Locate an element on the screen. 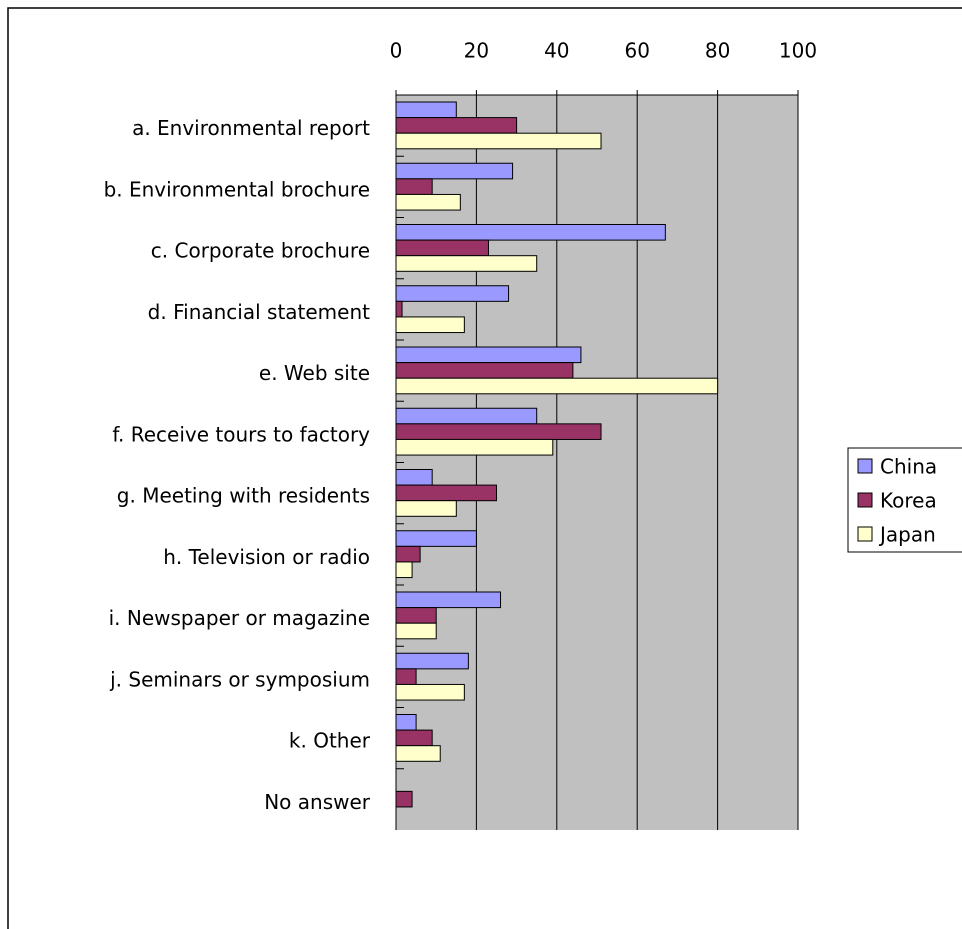  y-tick-label: h. Television or radio is located at coordinates (266, 557).